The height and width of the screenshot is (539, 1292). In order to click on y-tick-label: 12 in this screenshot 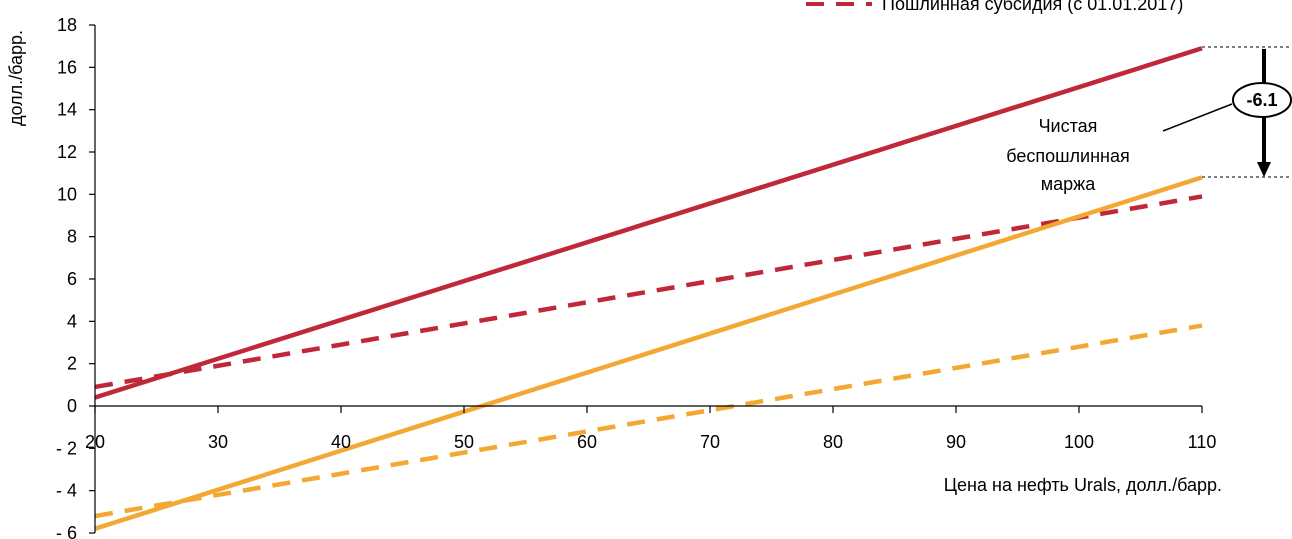, I will do `click(67, 152)`.